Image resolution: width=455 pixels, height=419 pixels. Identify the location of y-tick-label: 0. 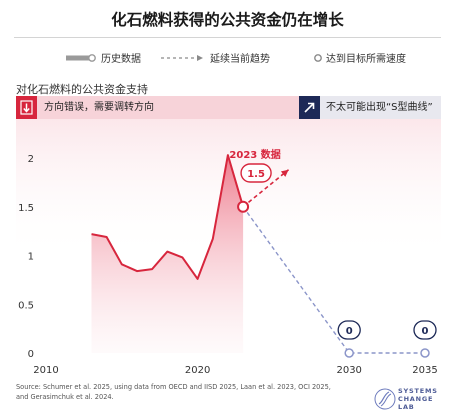
(31, 354).